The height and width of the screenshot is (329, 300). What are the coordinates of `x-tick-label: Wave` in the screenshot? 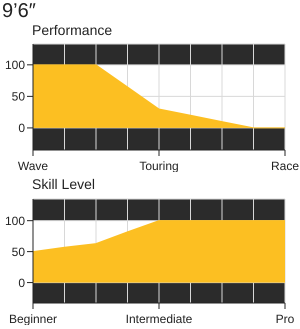 It's located at (33, 166).